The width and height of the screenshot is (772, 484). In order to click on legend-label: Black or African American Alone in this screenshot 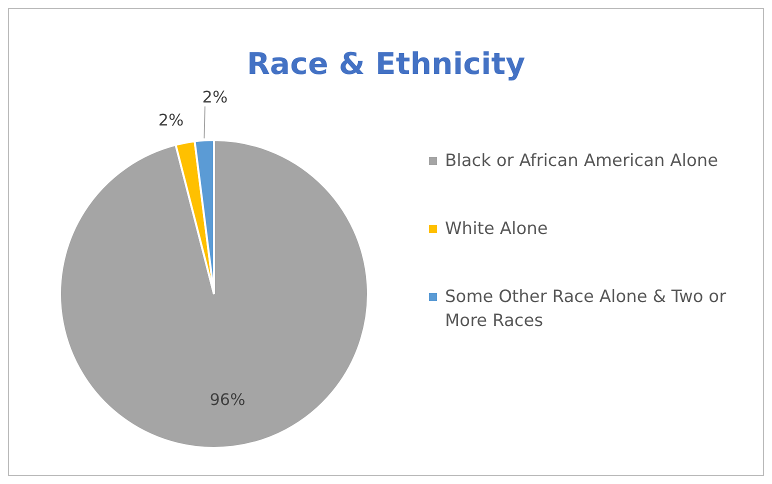, I will do `click(581, 161)`.